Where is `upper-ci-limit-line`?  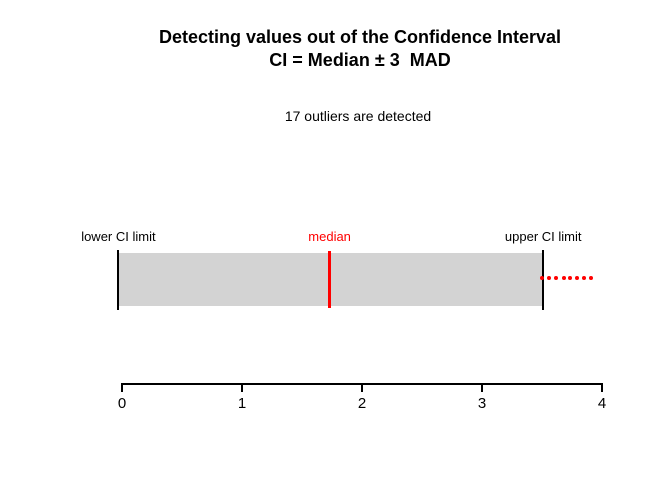 upper-ci-limit-line is located at coordinates (543, 280).